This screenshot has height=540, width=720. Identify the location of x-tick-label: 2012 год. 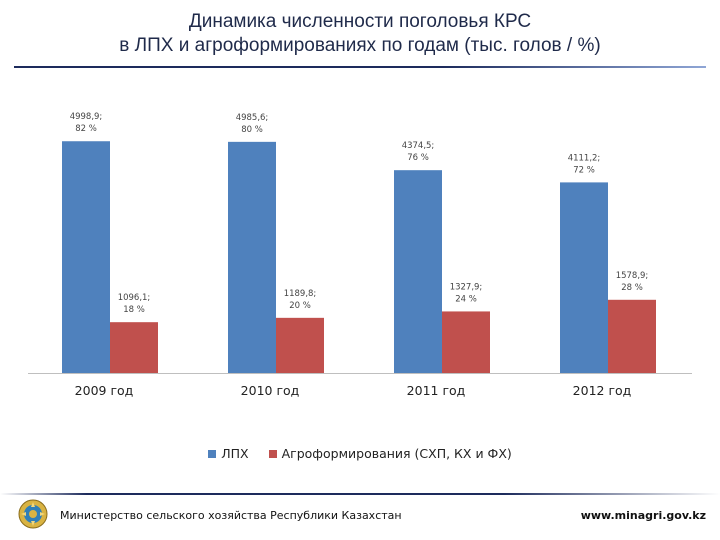
(602, 390).